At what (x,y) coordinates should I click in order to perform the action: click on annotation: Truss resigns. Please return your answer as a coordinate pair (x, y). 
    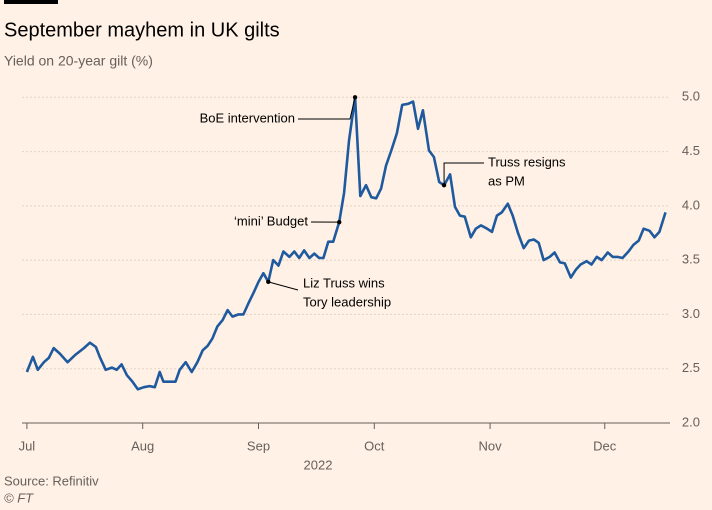
    Looking at the image, I should click on (527, 161).